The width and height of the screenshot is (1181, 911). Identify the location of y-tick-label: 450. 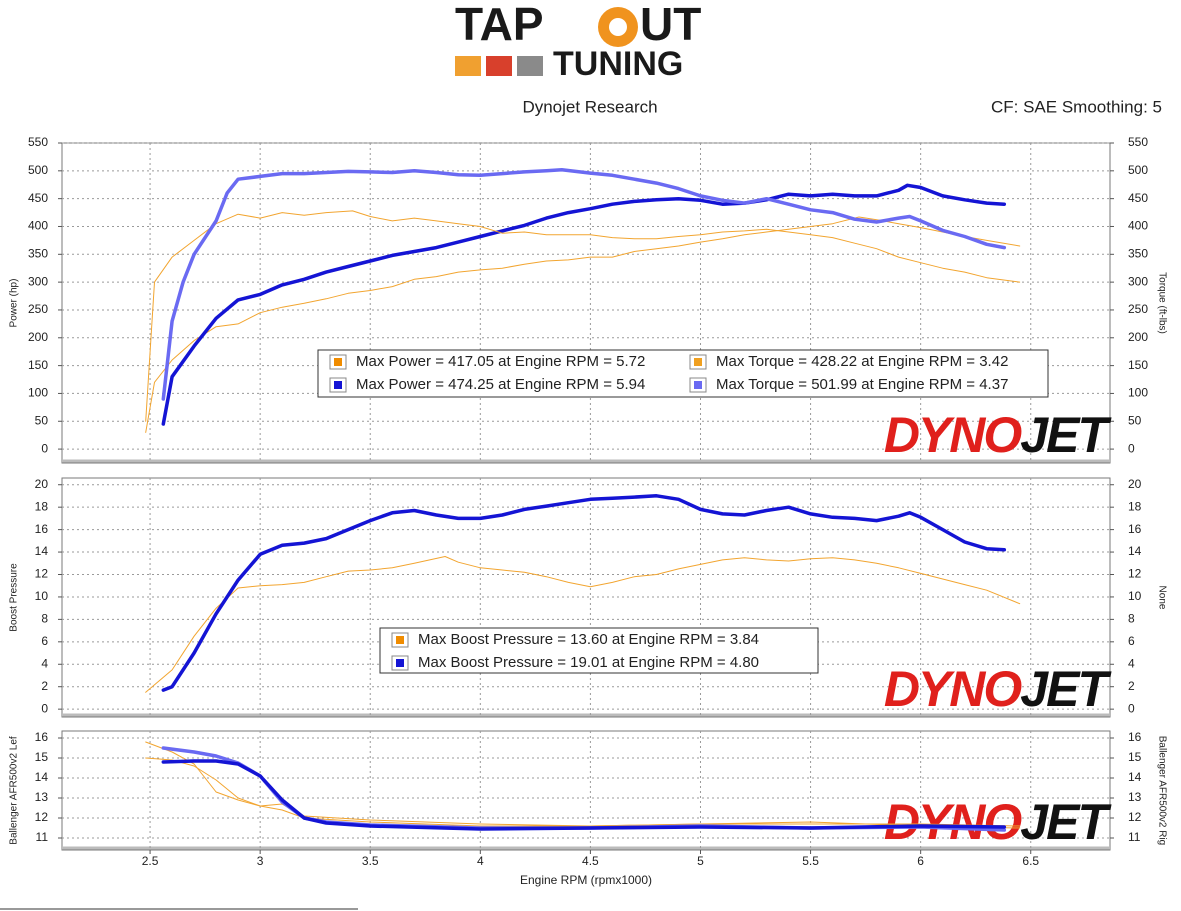
(38, 198).